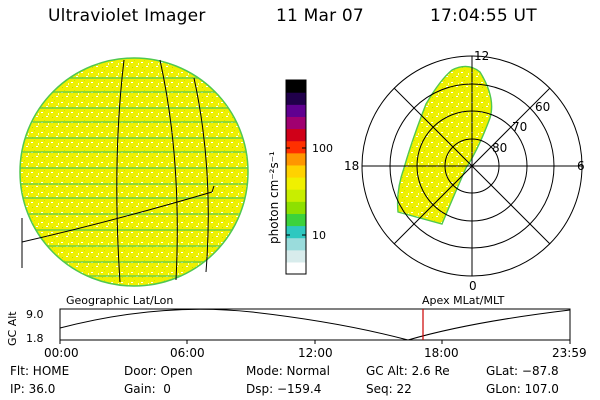  What do you see at coordinates (35, 314) in the screenshot?
I see `timeline-y-max: 9.0` at bounding box center [35, 314].